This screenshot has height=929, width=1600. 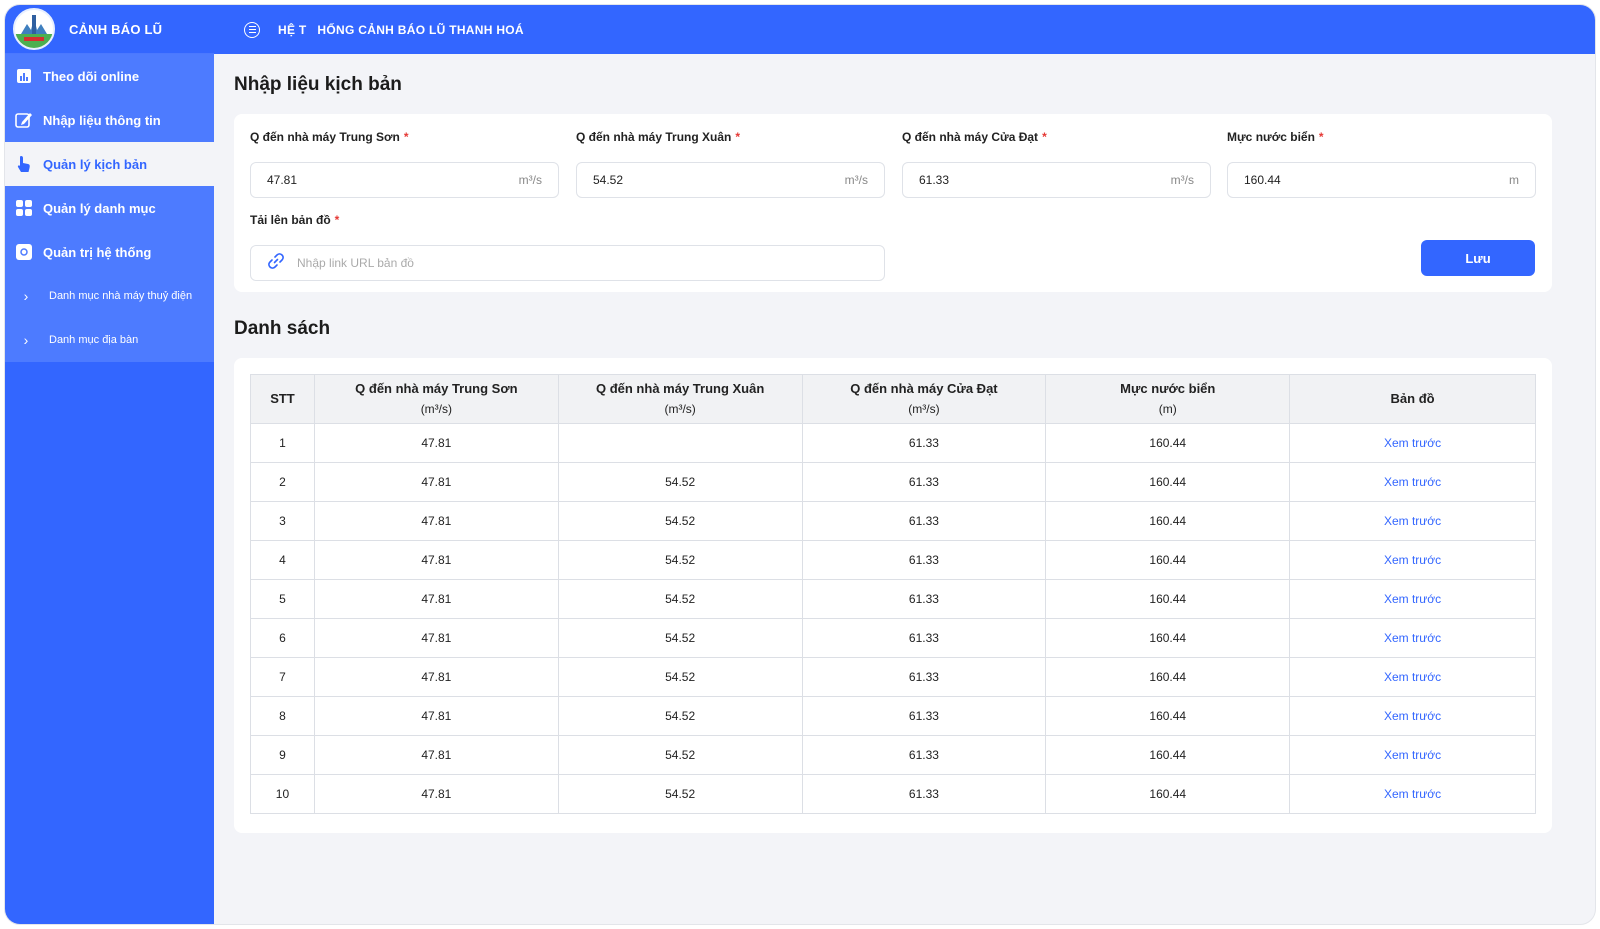 I want to click on sidebar-item-theo-doi-online: Theo dõi online, so click(x=109, y=76).